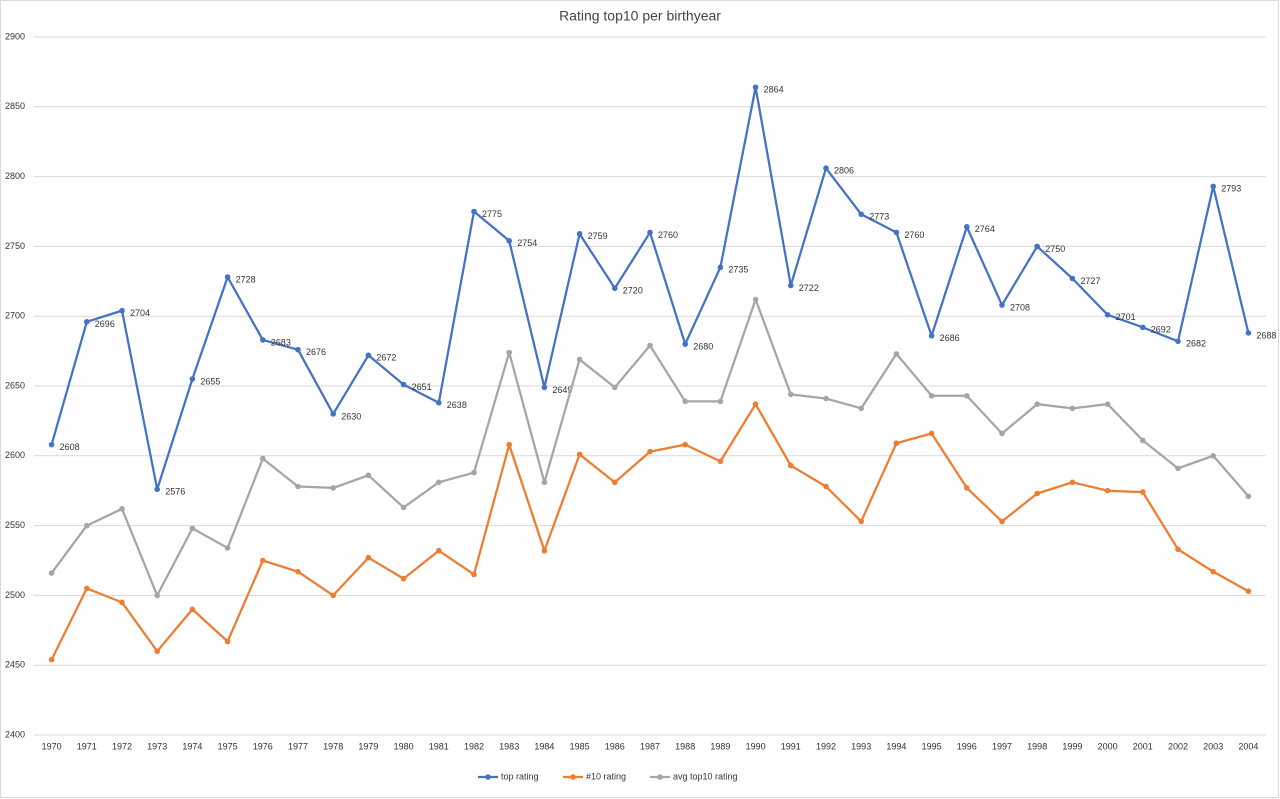 This screenshot has width=1280, height=799. I want to click on x-tick-label: 2000, so click(1108, 746).